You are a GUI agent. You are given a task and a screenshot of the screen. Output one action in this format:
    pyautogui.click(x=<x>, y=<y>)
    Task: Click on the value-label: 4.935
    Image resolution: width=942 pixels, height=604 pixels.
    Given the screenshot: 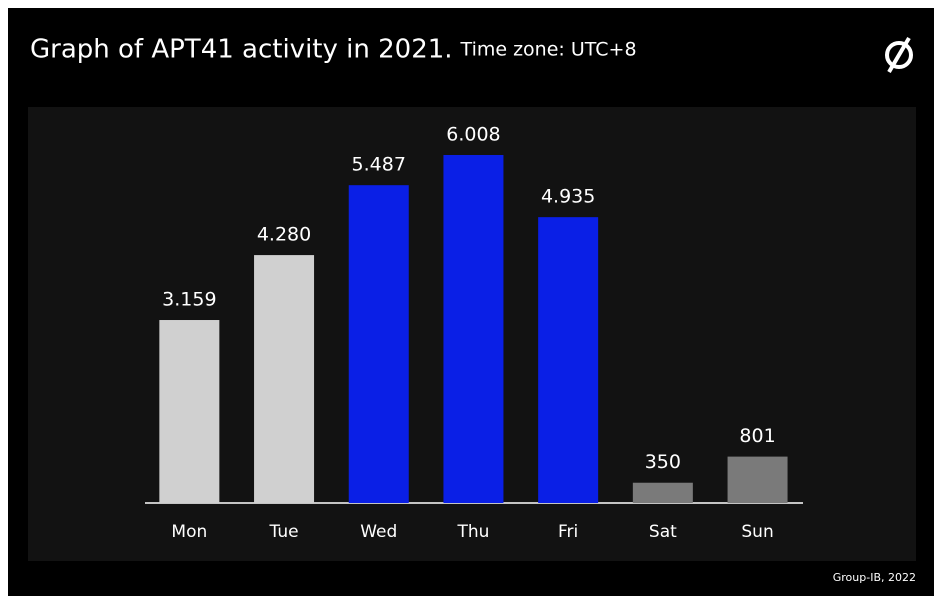 What is the action you would take?
    pyautogui.click(x=568, y=197)
    